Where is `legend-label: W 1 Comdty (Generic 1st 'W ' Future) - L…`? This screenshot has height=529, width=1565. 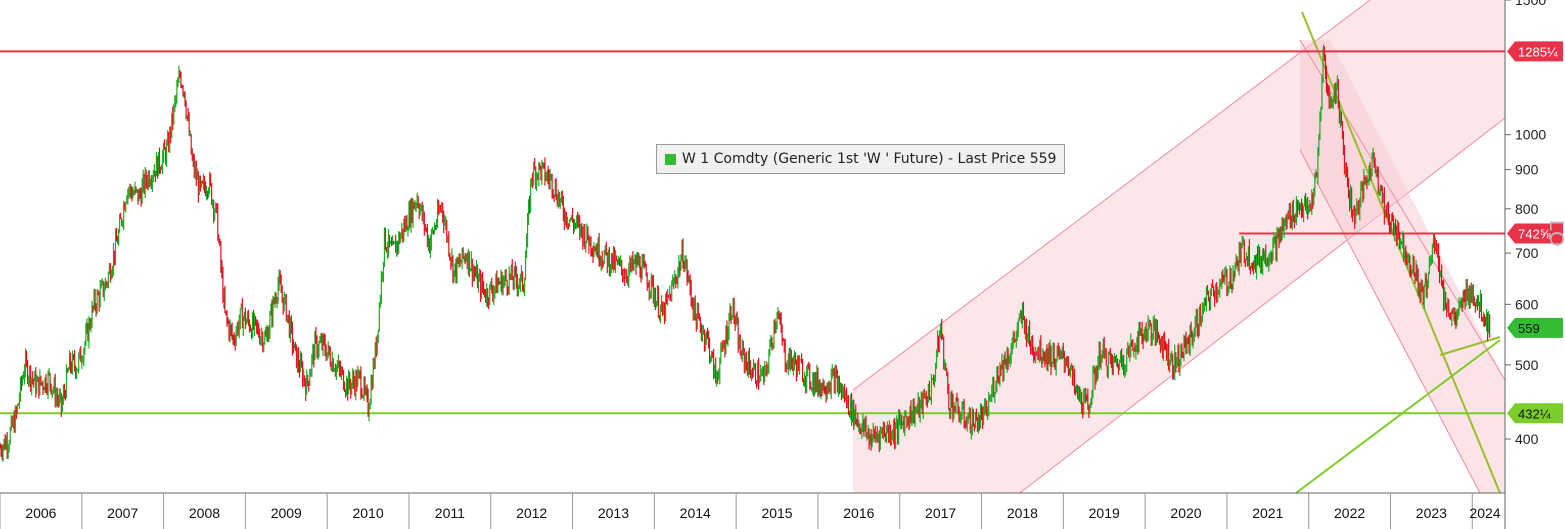 legend-label: W 1 Comdty (Generic 1st 'W ' Future) - L… is located at coordinates (869, 159).